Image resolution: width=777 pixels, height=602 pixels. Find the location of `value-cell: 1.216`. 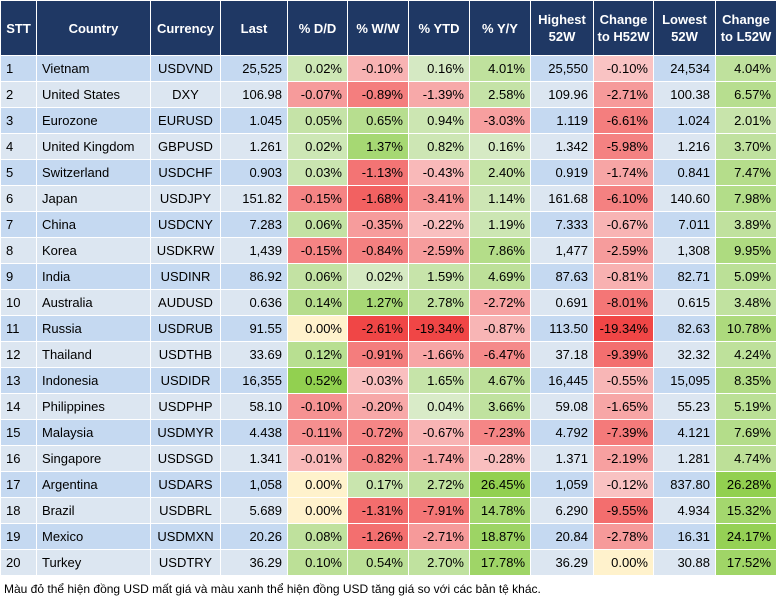

value-cell: 1.216 is located at coordinates (684, 146).